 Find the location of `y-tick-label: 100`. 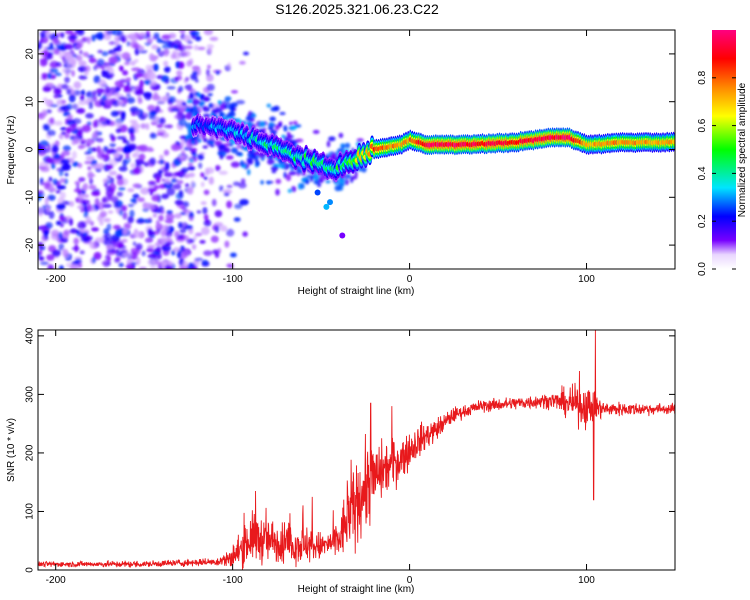

y-tick-label: 100 is located at coordinates (30, 511).